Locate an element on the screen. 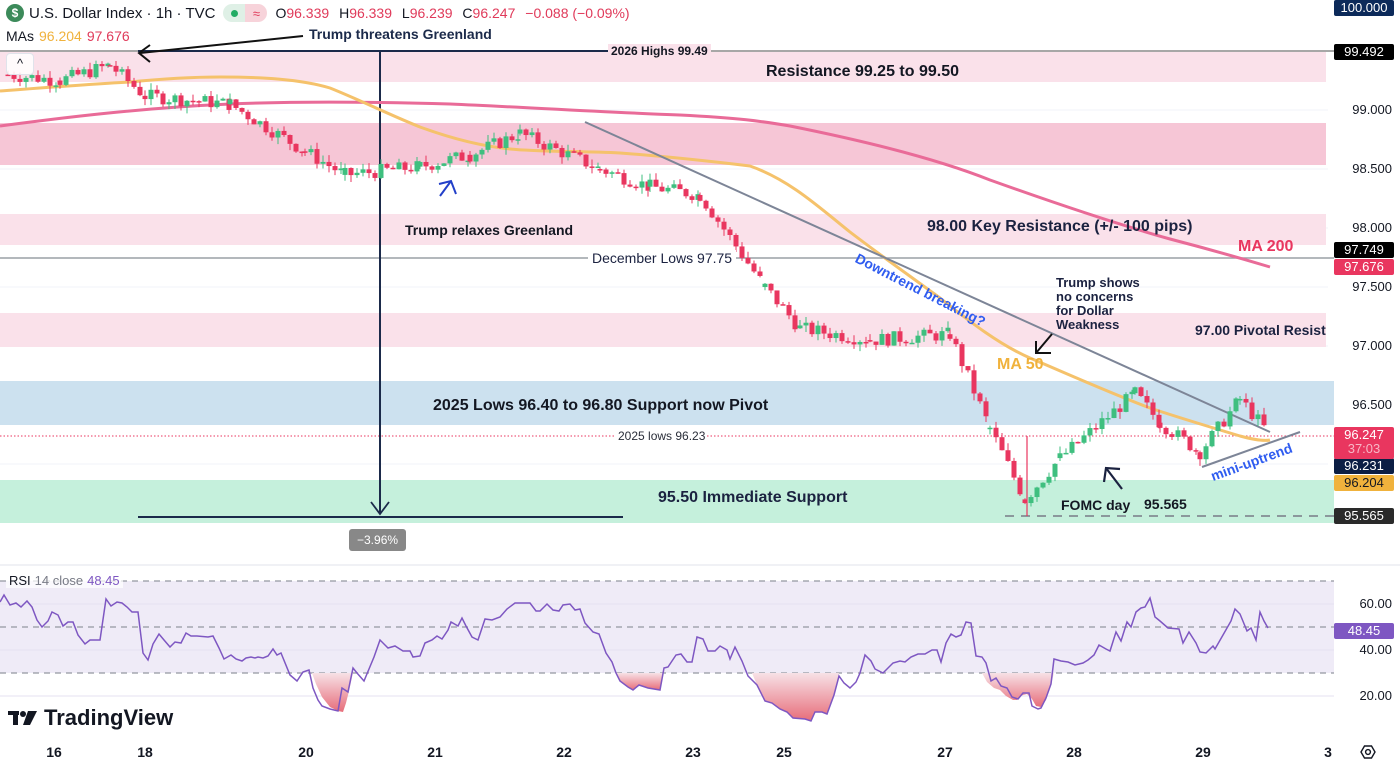  collapse-legend-button: ^ is located at coordinates (20, 64).